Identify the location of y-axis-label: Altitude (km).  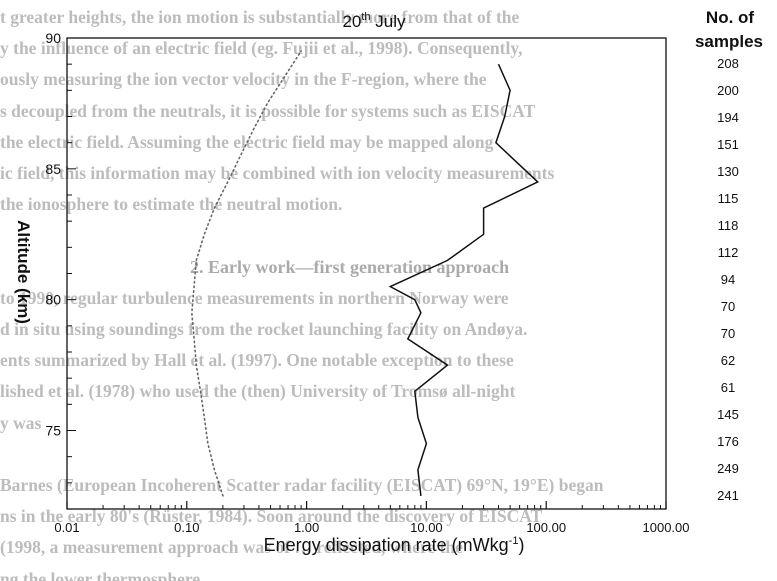
(23, 272).